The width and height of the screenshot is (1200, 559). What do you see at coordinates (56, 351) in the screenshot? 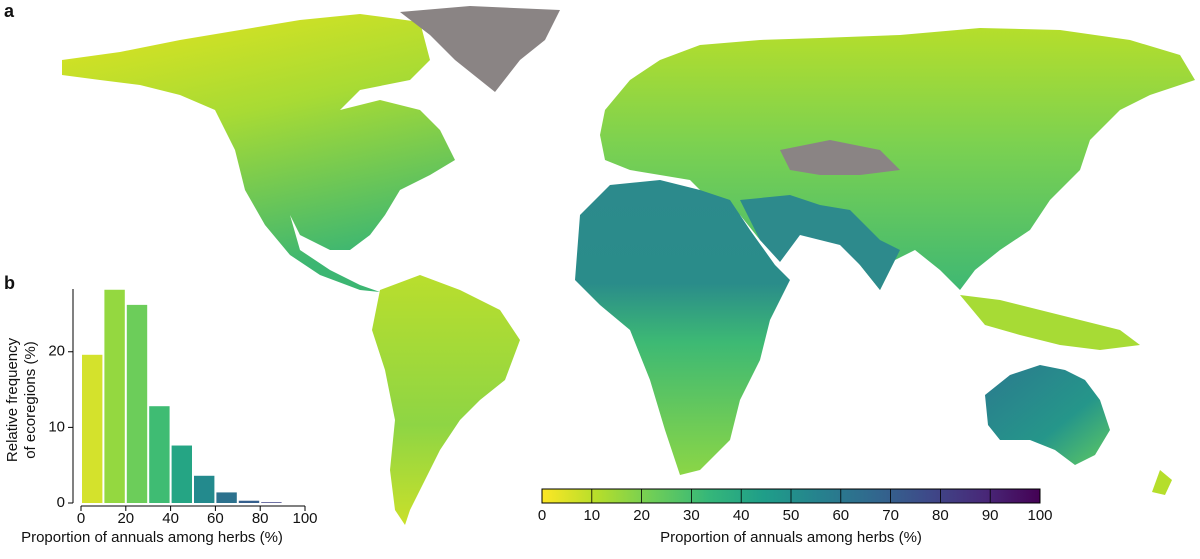
I see `y-tick-label: 20` at bounding box center [56, 351].